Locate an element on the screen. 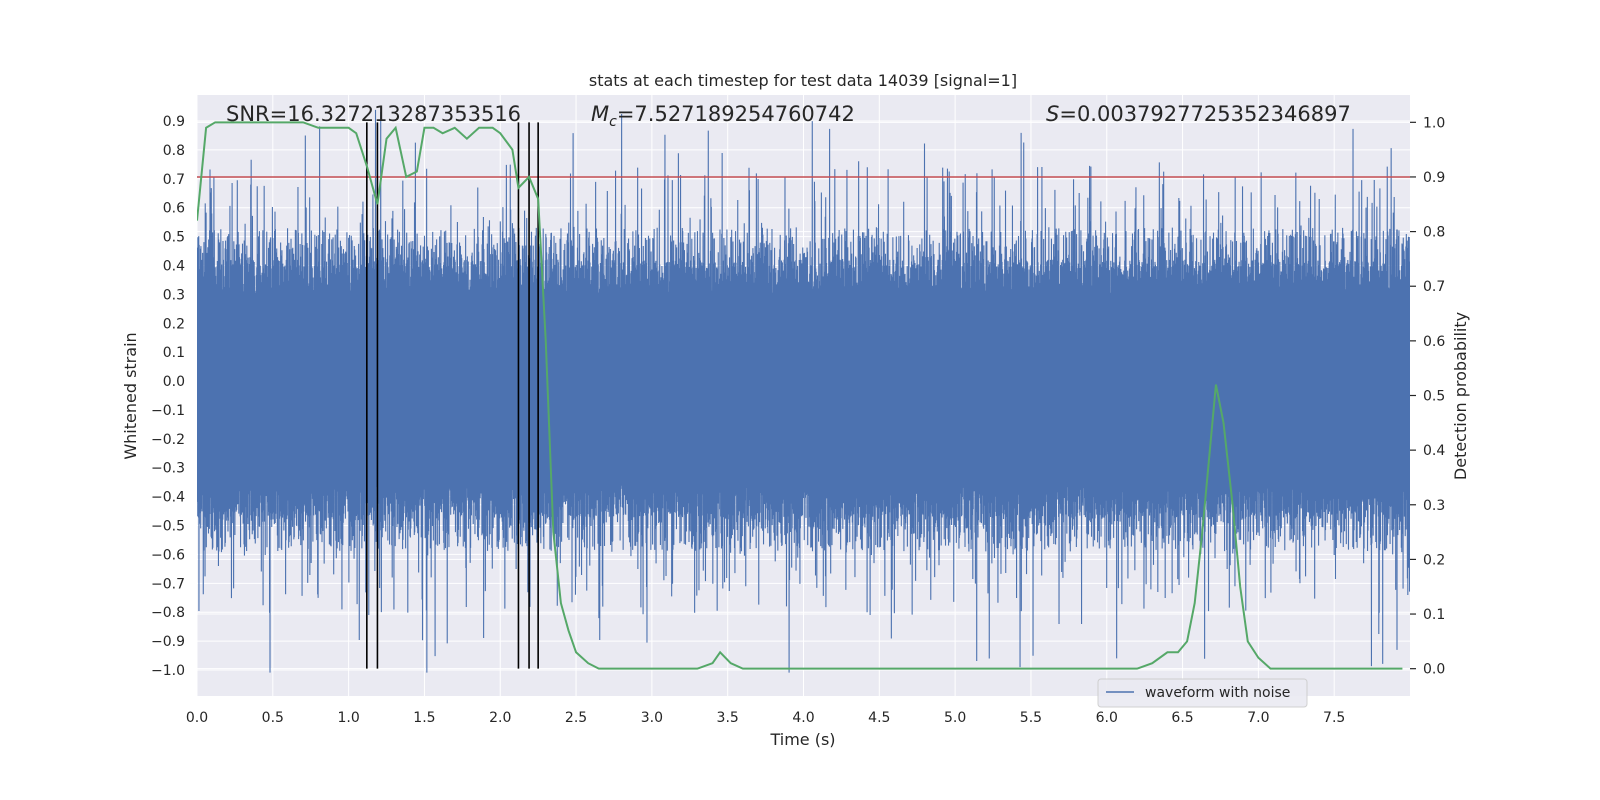 This screenshot has height=800, width=1600. y-left-tick-label: −0.2 is located at coordinates (168, 440).